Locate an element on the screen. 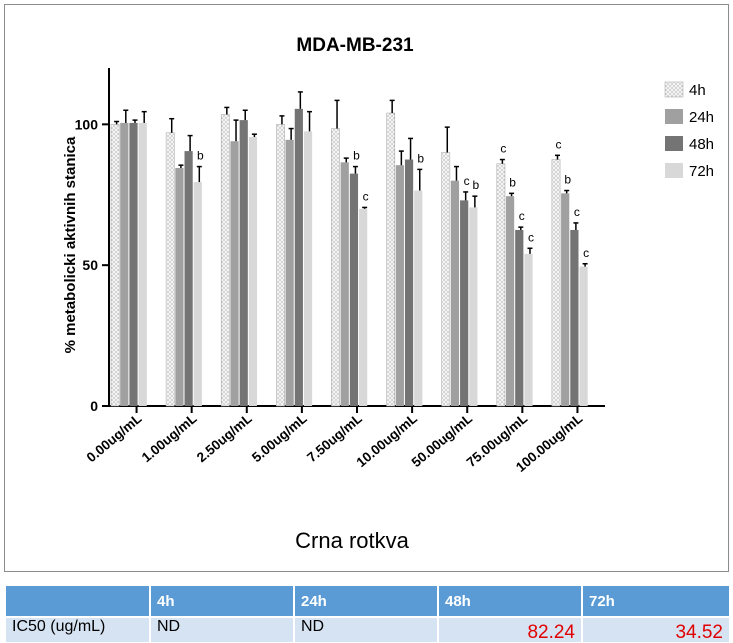  table-header-48h: 48h is located at coordinates (510, 601).